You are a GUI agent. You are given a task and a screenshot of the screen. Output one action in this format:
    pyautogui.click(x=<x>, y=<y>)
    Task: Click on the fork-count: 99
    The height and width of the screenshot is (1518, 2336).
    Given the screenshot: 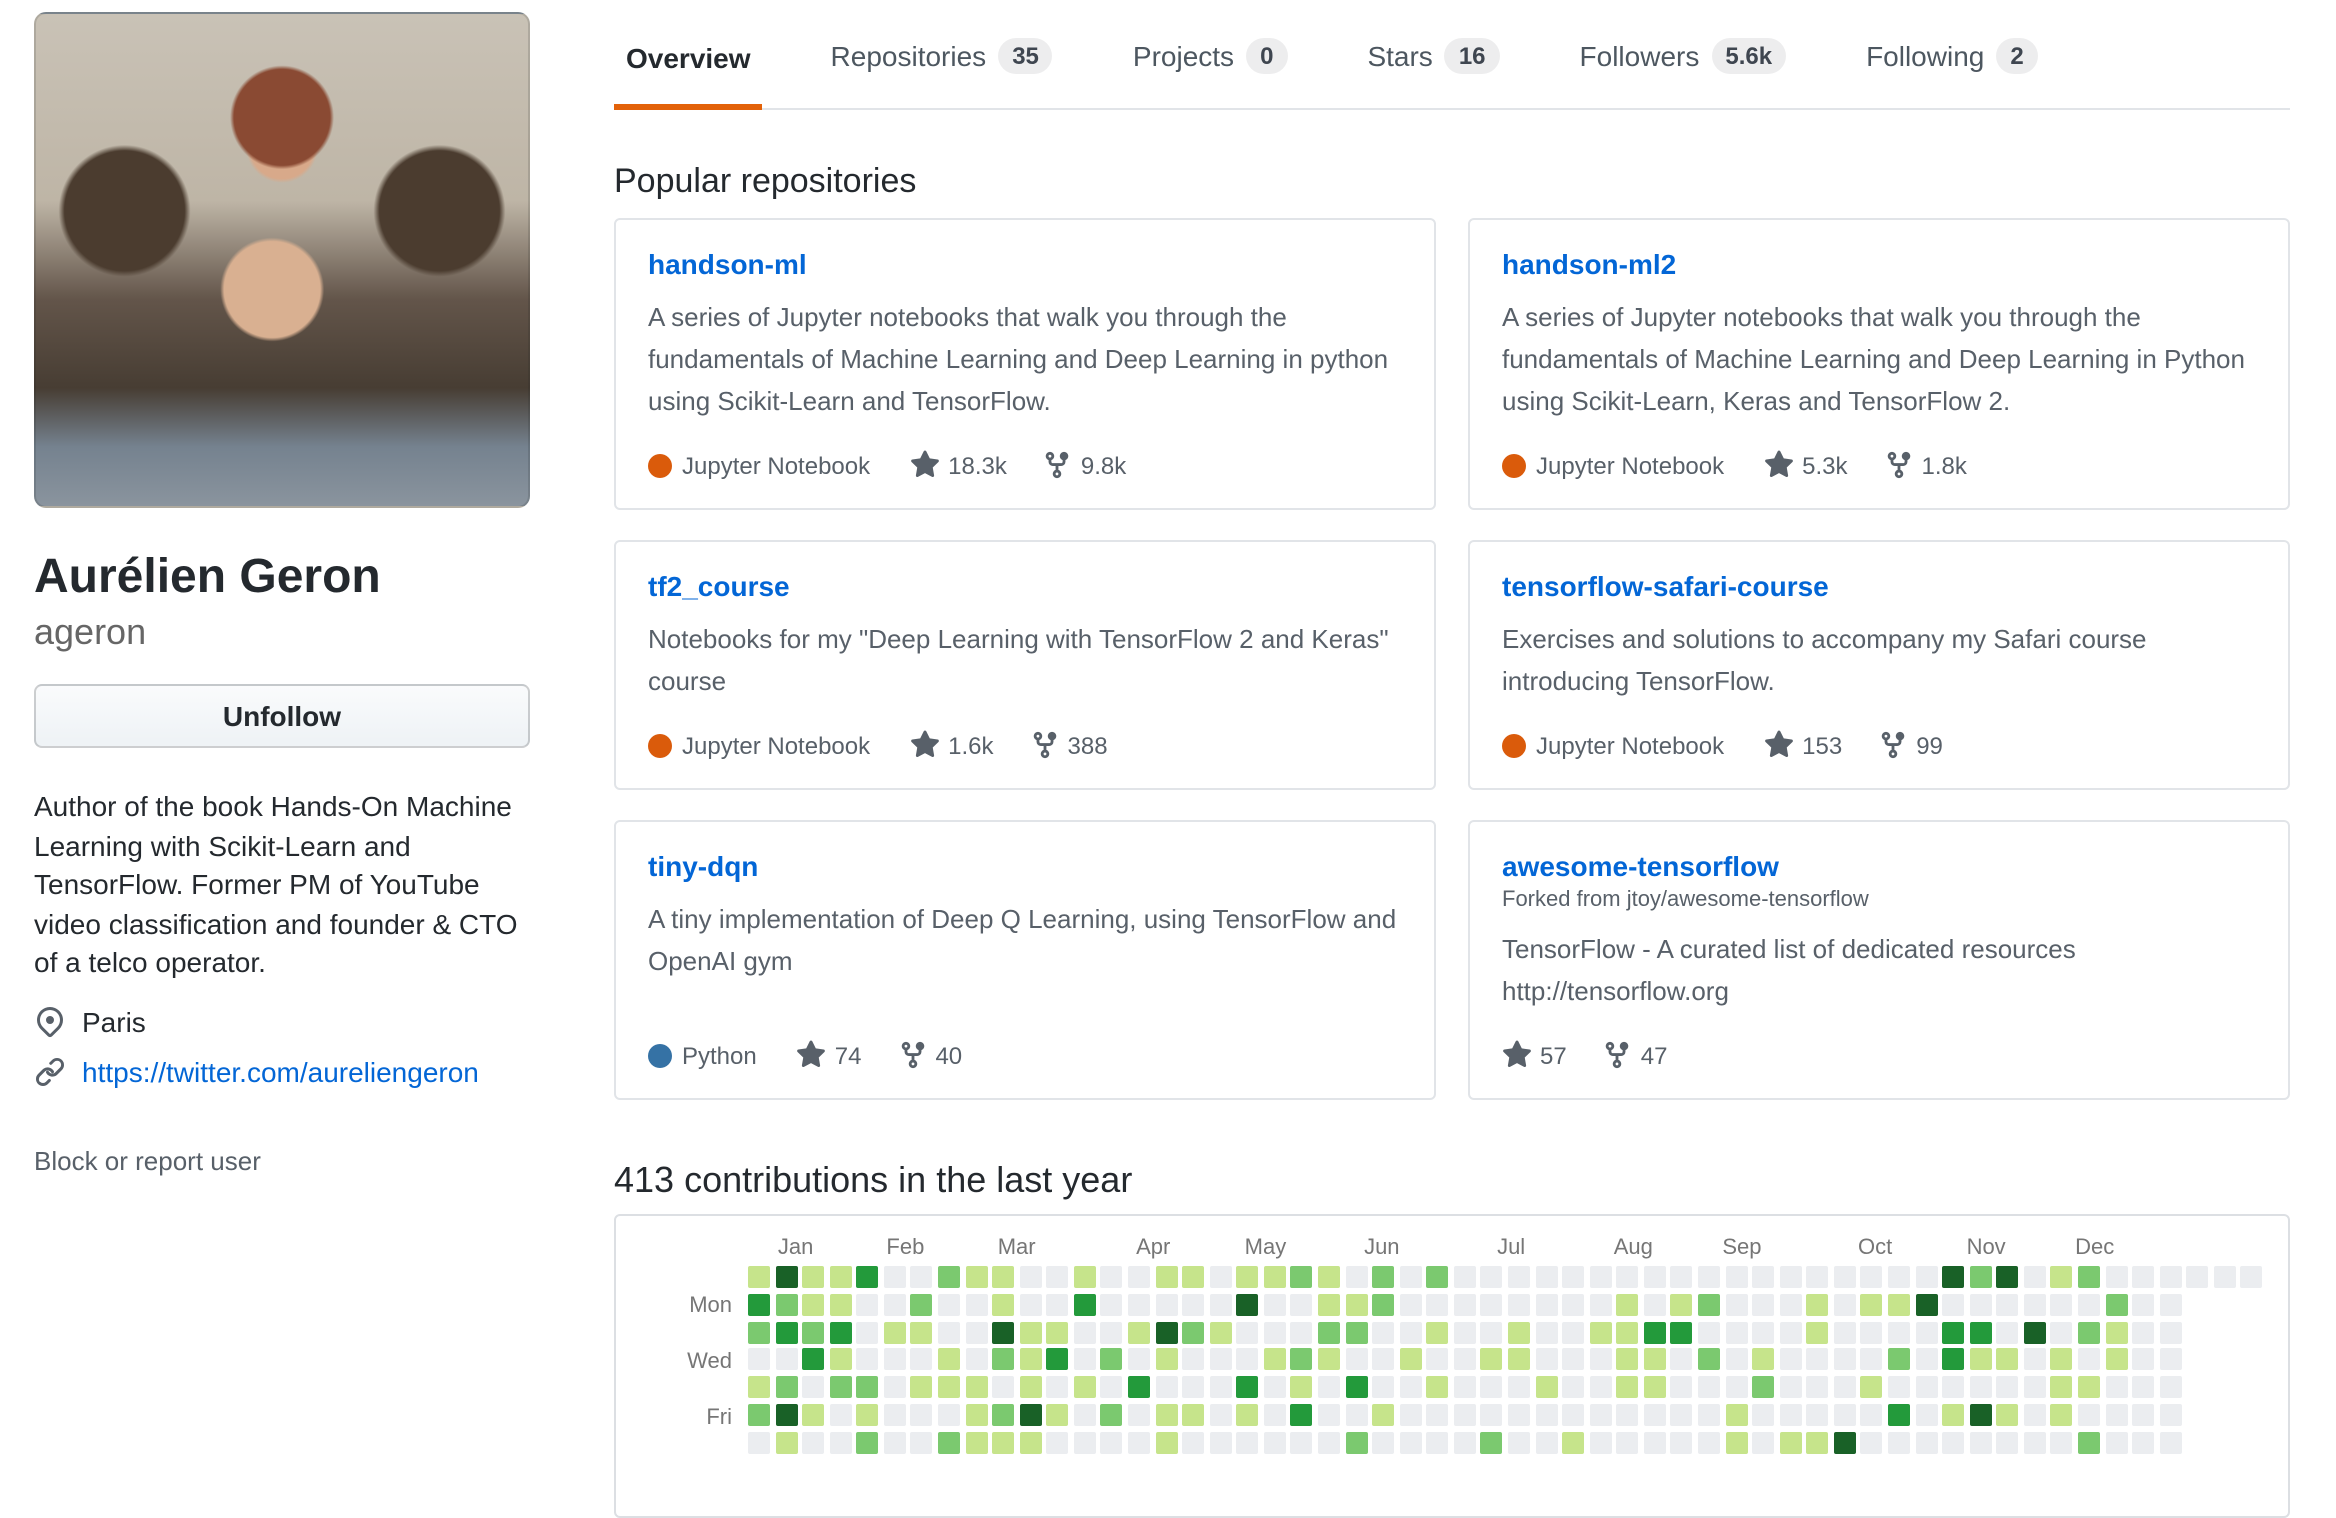 What is the action you would take?
    pyautogui.click(x=1910, y=745)
    